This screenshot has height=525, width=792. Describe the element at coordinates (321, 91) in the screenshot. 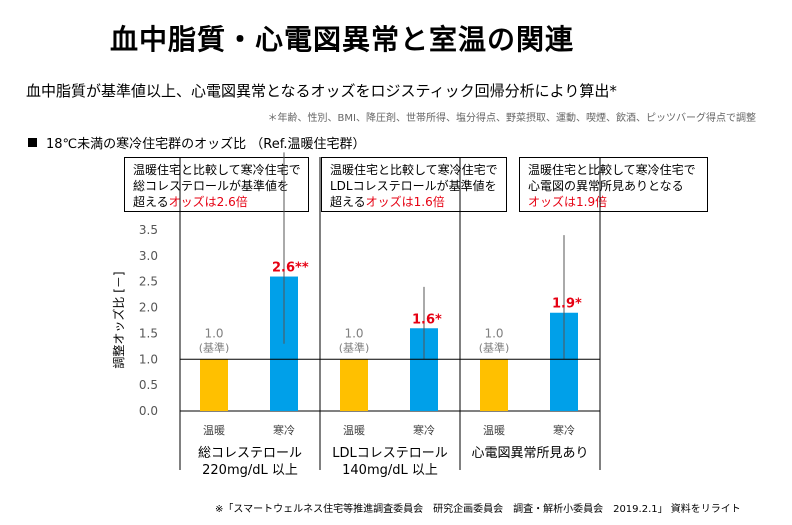

I see `subtitle: 血中脂質が基準値以上、心電図異常となるオッズをロジスティック回帰分析により算出*` at that location.